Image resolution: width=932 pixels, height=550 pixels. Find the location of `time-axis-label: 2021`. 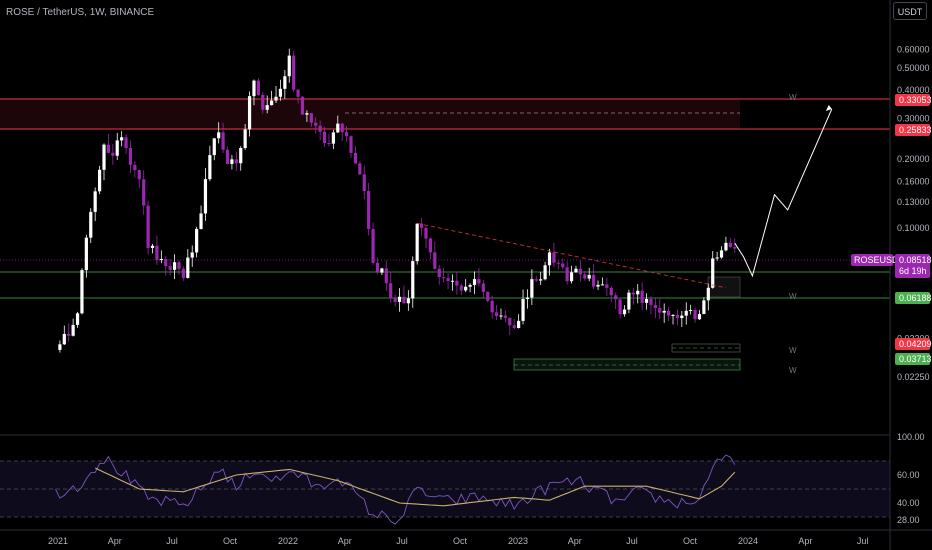

time-axis-label: 2021 is located at coordinates (58, 541).